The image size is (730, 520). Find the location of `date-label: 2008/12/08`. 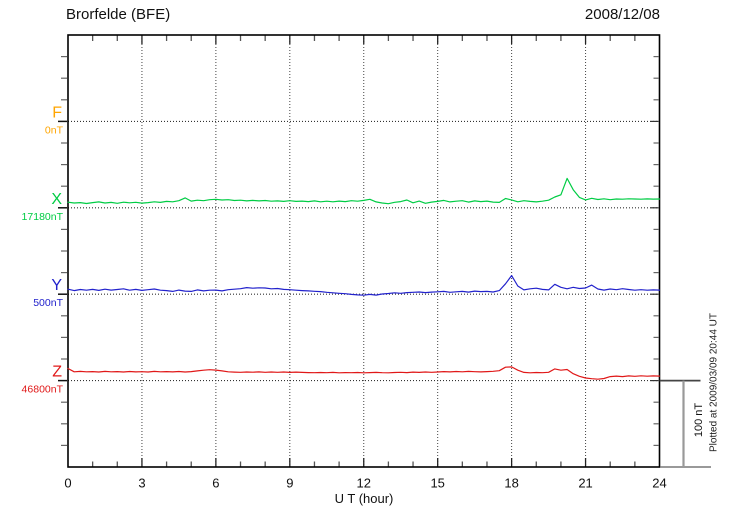

date-label: 2008/12/08 is located at coordinates (622, 14).